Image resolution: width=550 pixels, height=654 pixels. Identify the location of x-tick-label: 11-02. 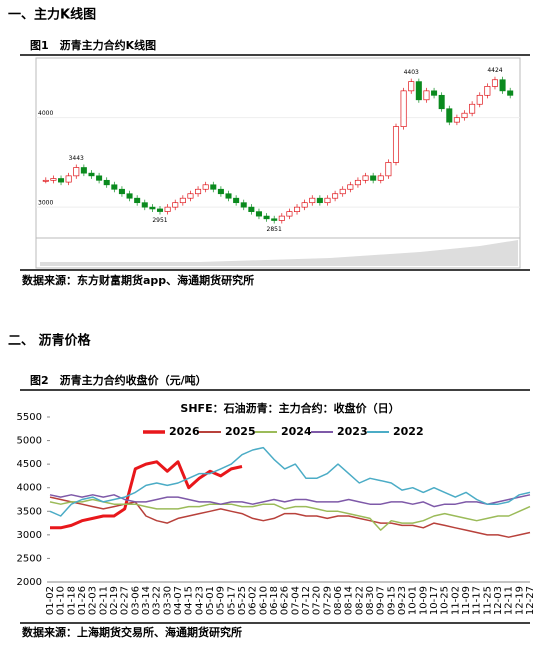
(455, 600).